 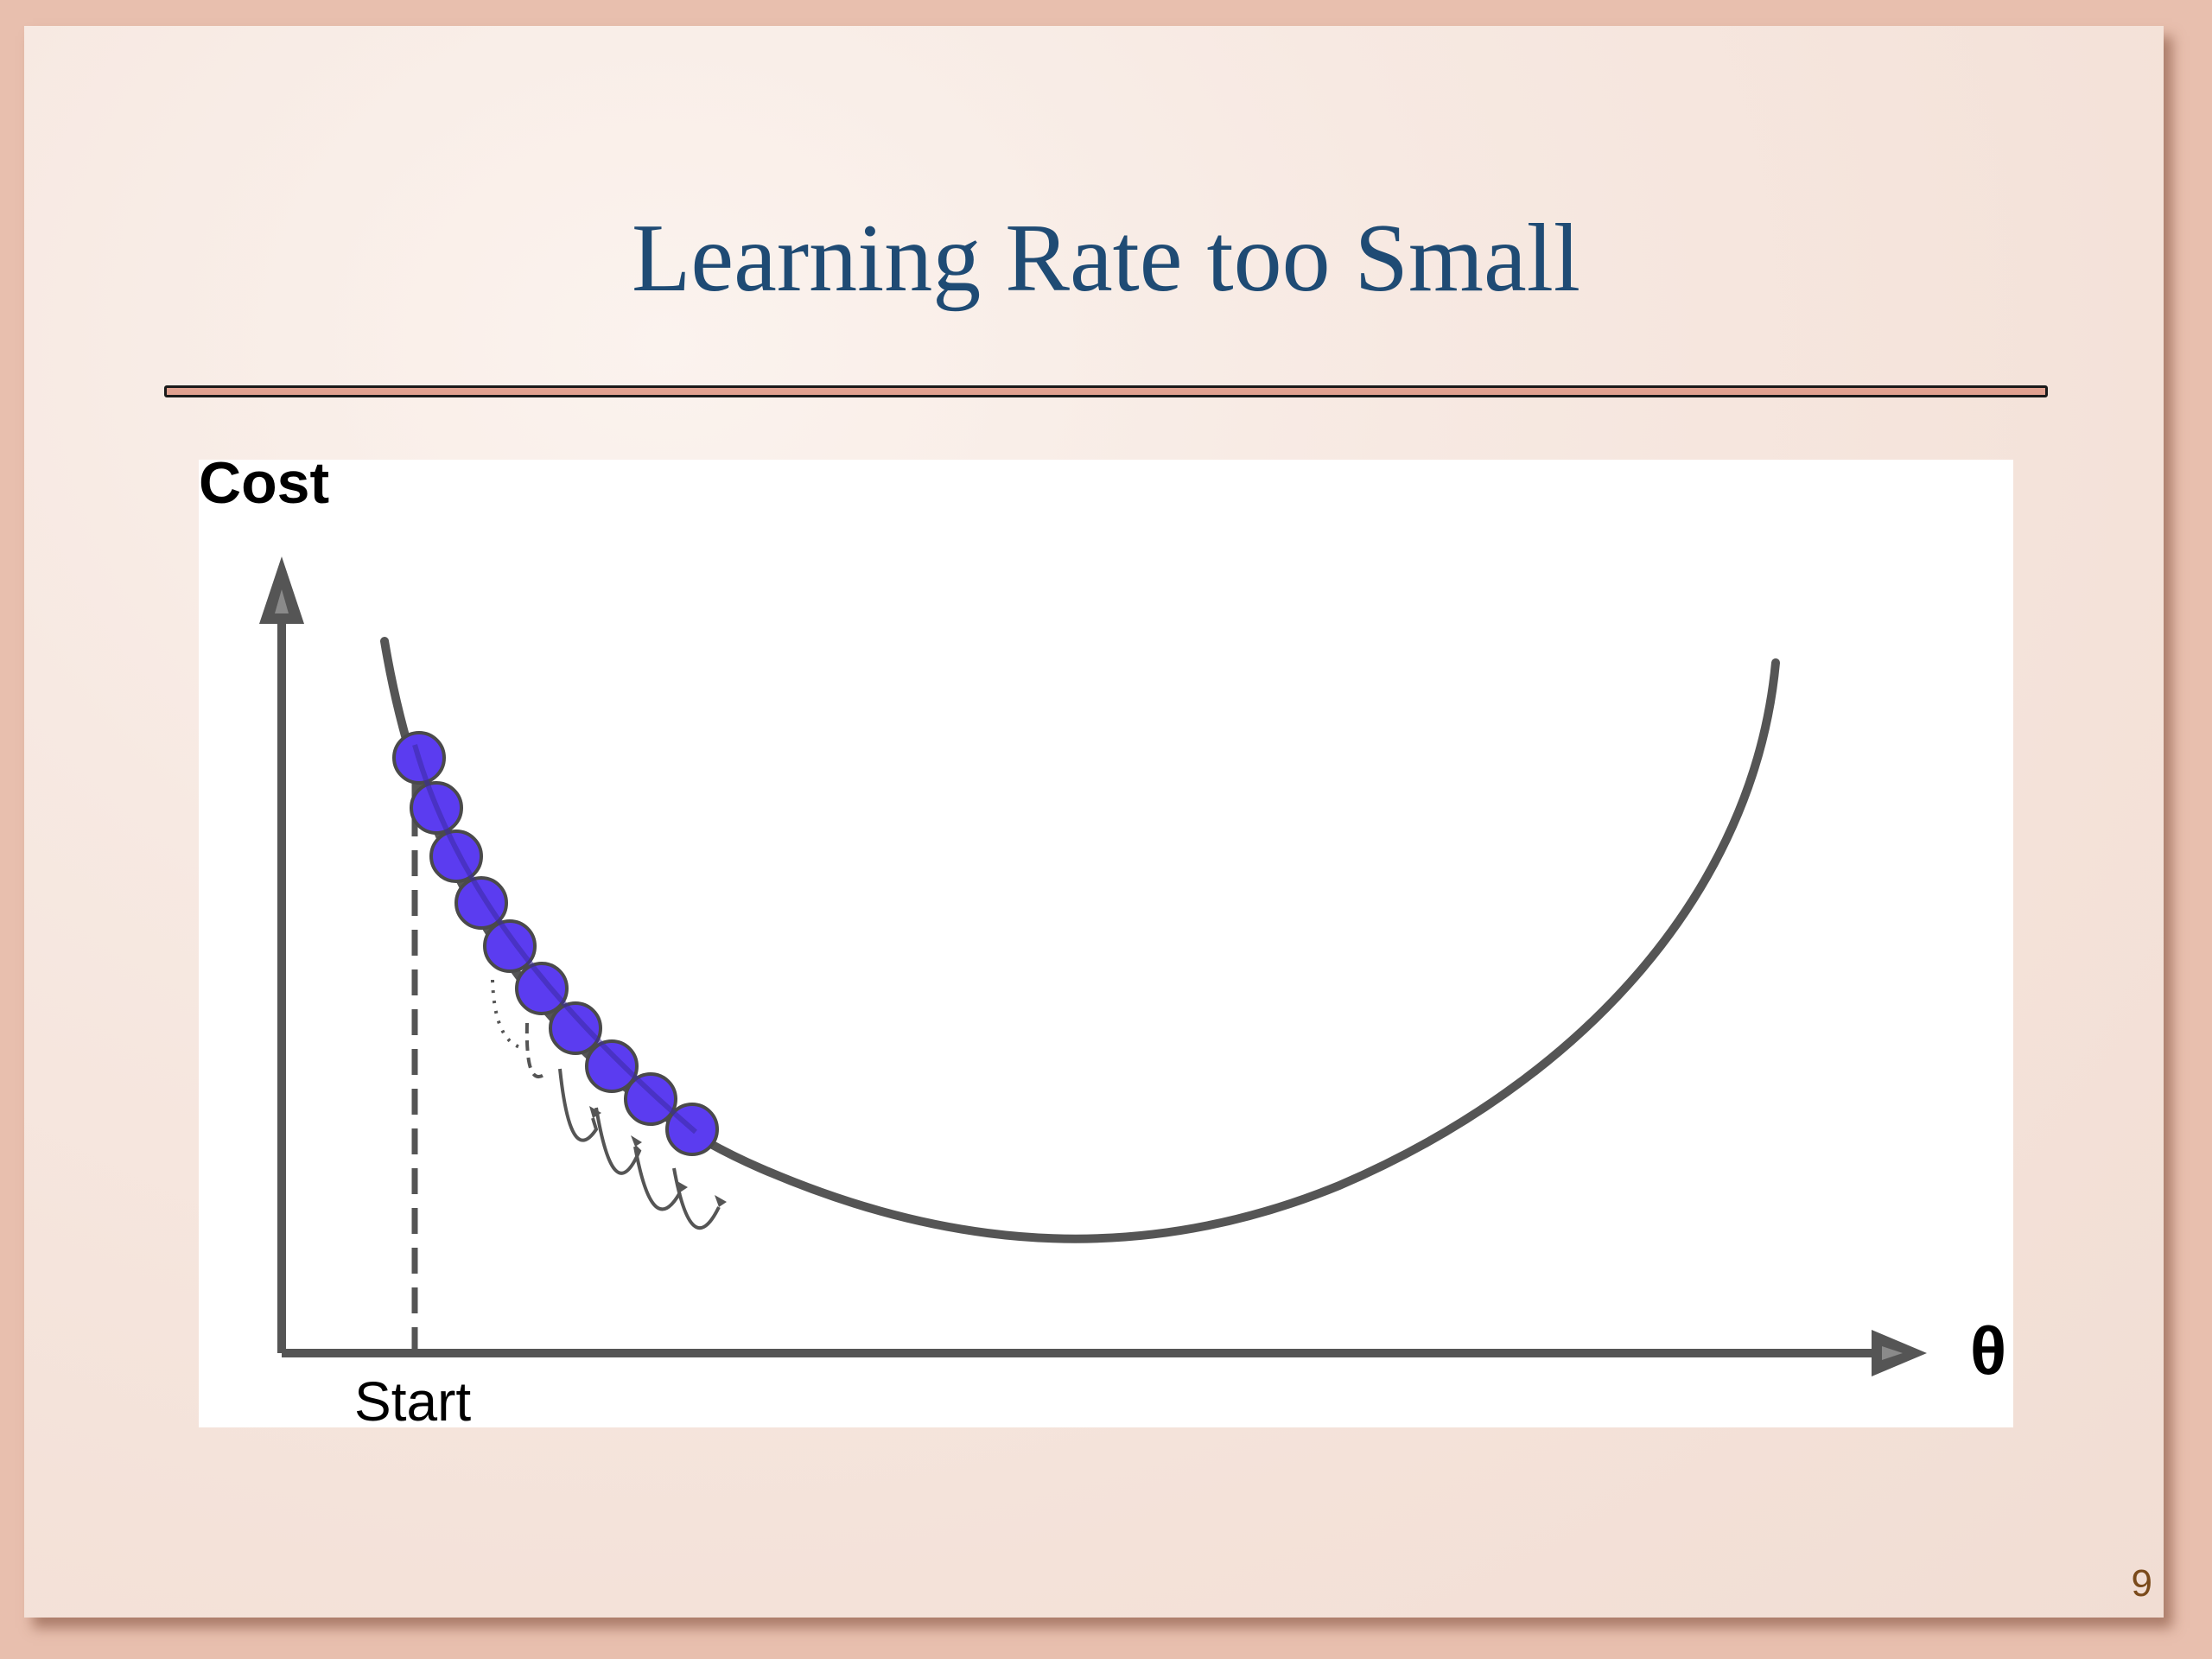 What do you see at coordinates (554, 940) in the screenshot?
I see `curve-overlay` at bounding box center [554, 940].